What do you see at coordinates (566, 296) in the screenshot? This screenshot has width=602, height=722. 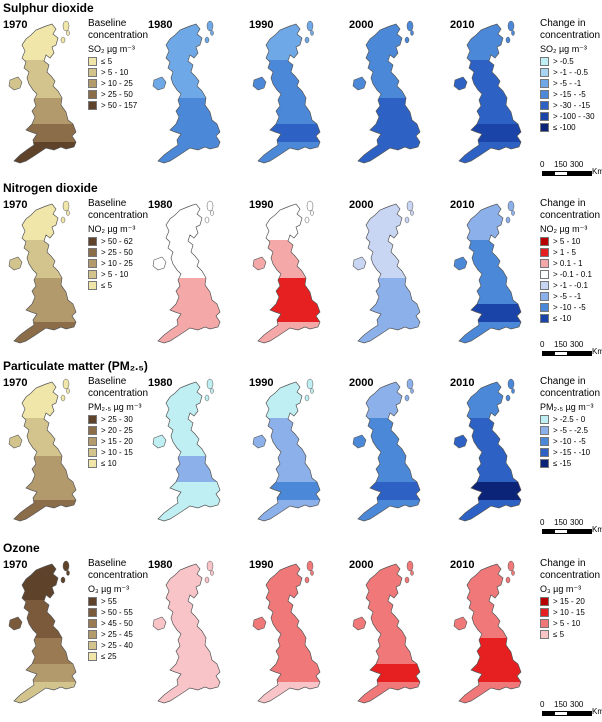 I see `change-legend-item: > -5 - -1` at bounding box center [566, 296].